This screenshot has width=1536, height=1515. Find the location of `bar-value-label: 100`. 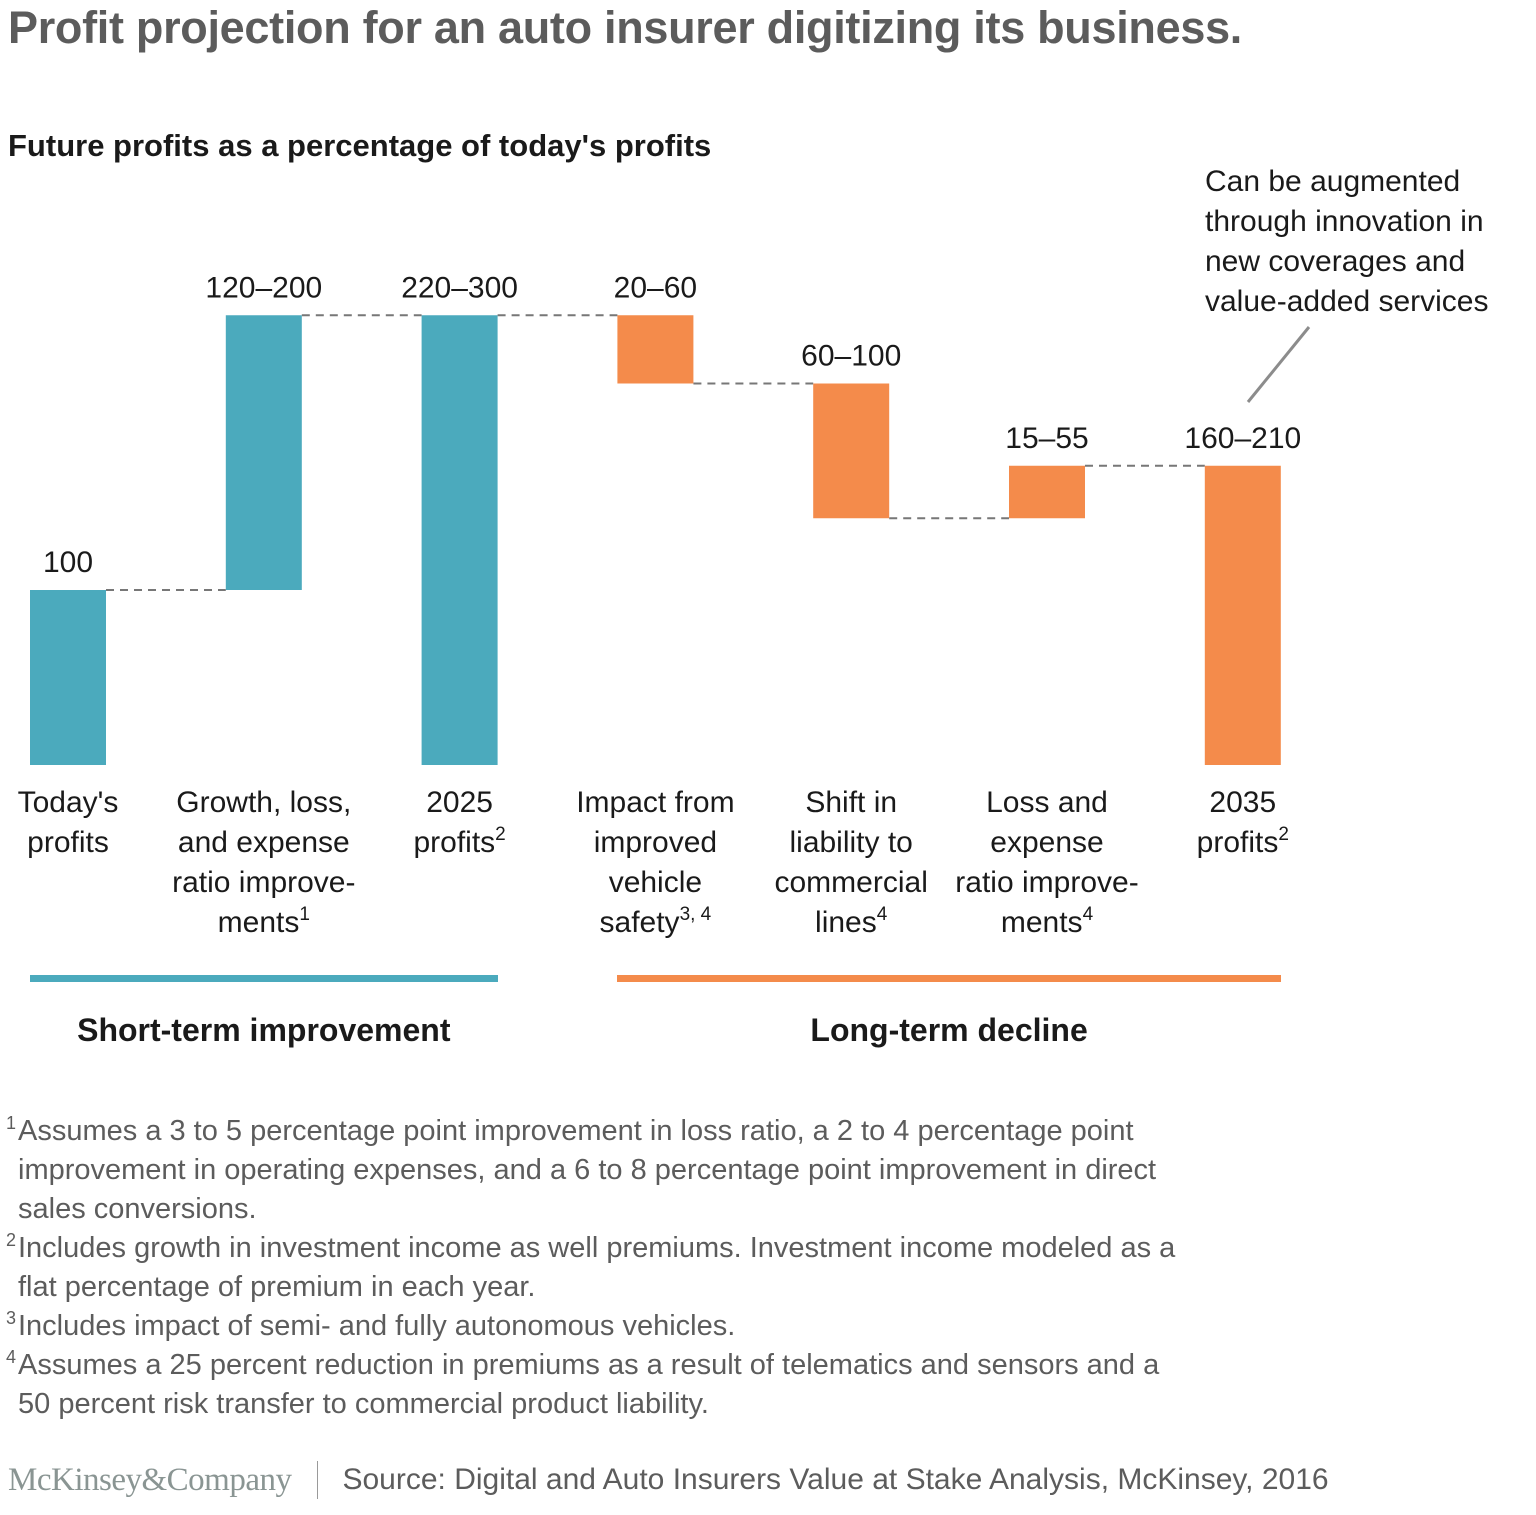

bar-value-label: 100 is located at coordinates (68, 562).